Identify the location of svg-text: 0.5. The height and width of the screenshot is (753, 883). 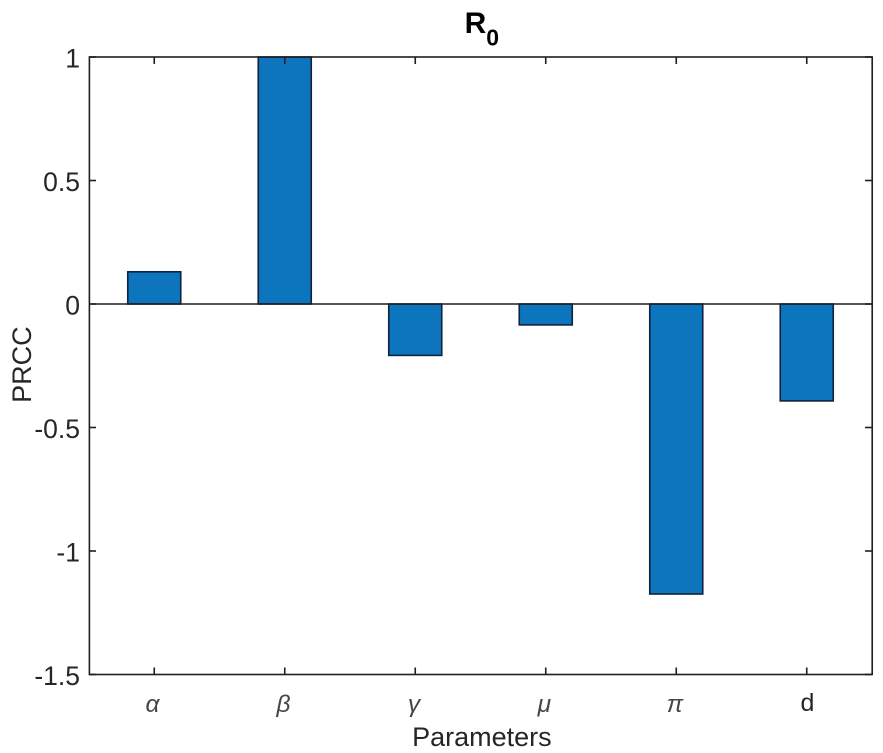
(61, 182).